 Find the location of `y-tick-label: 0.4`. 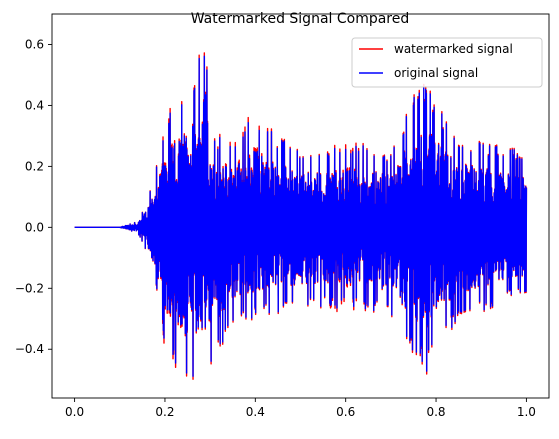

y-tick-label: 0.4 is located at coordinates (34, 105).